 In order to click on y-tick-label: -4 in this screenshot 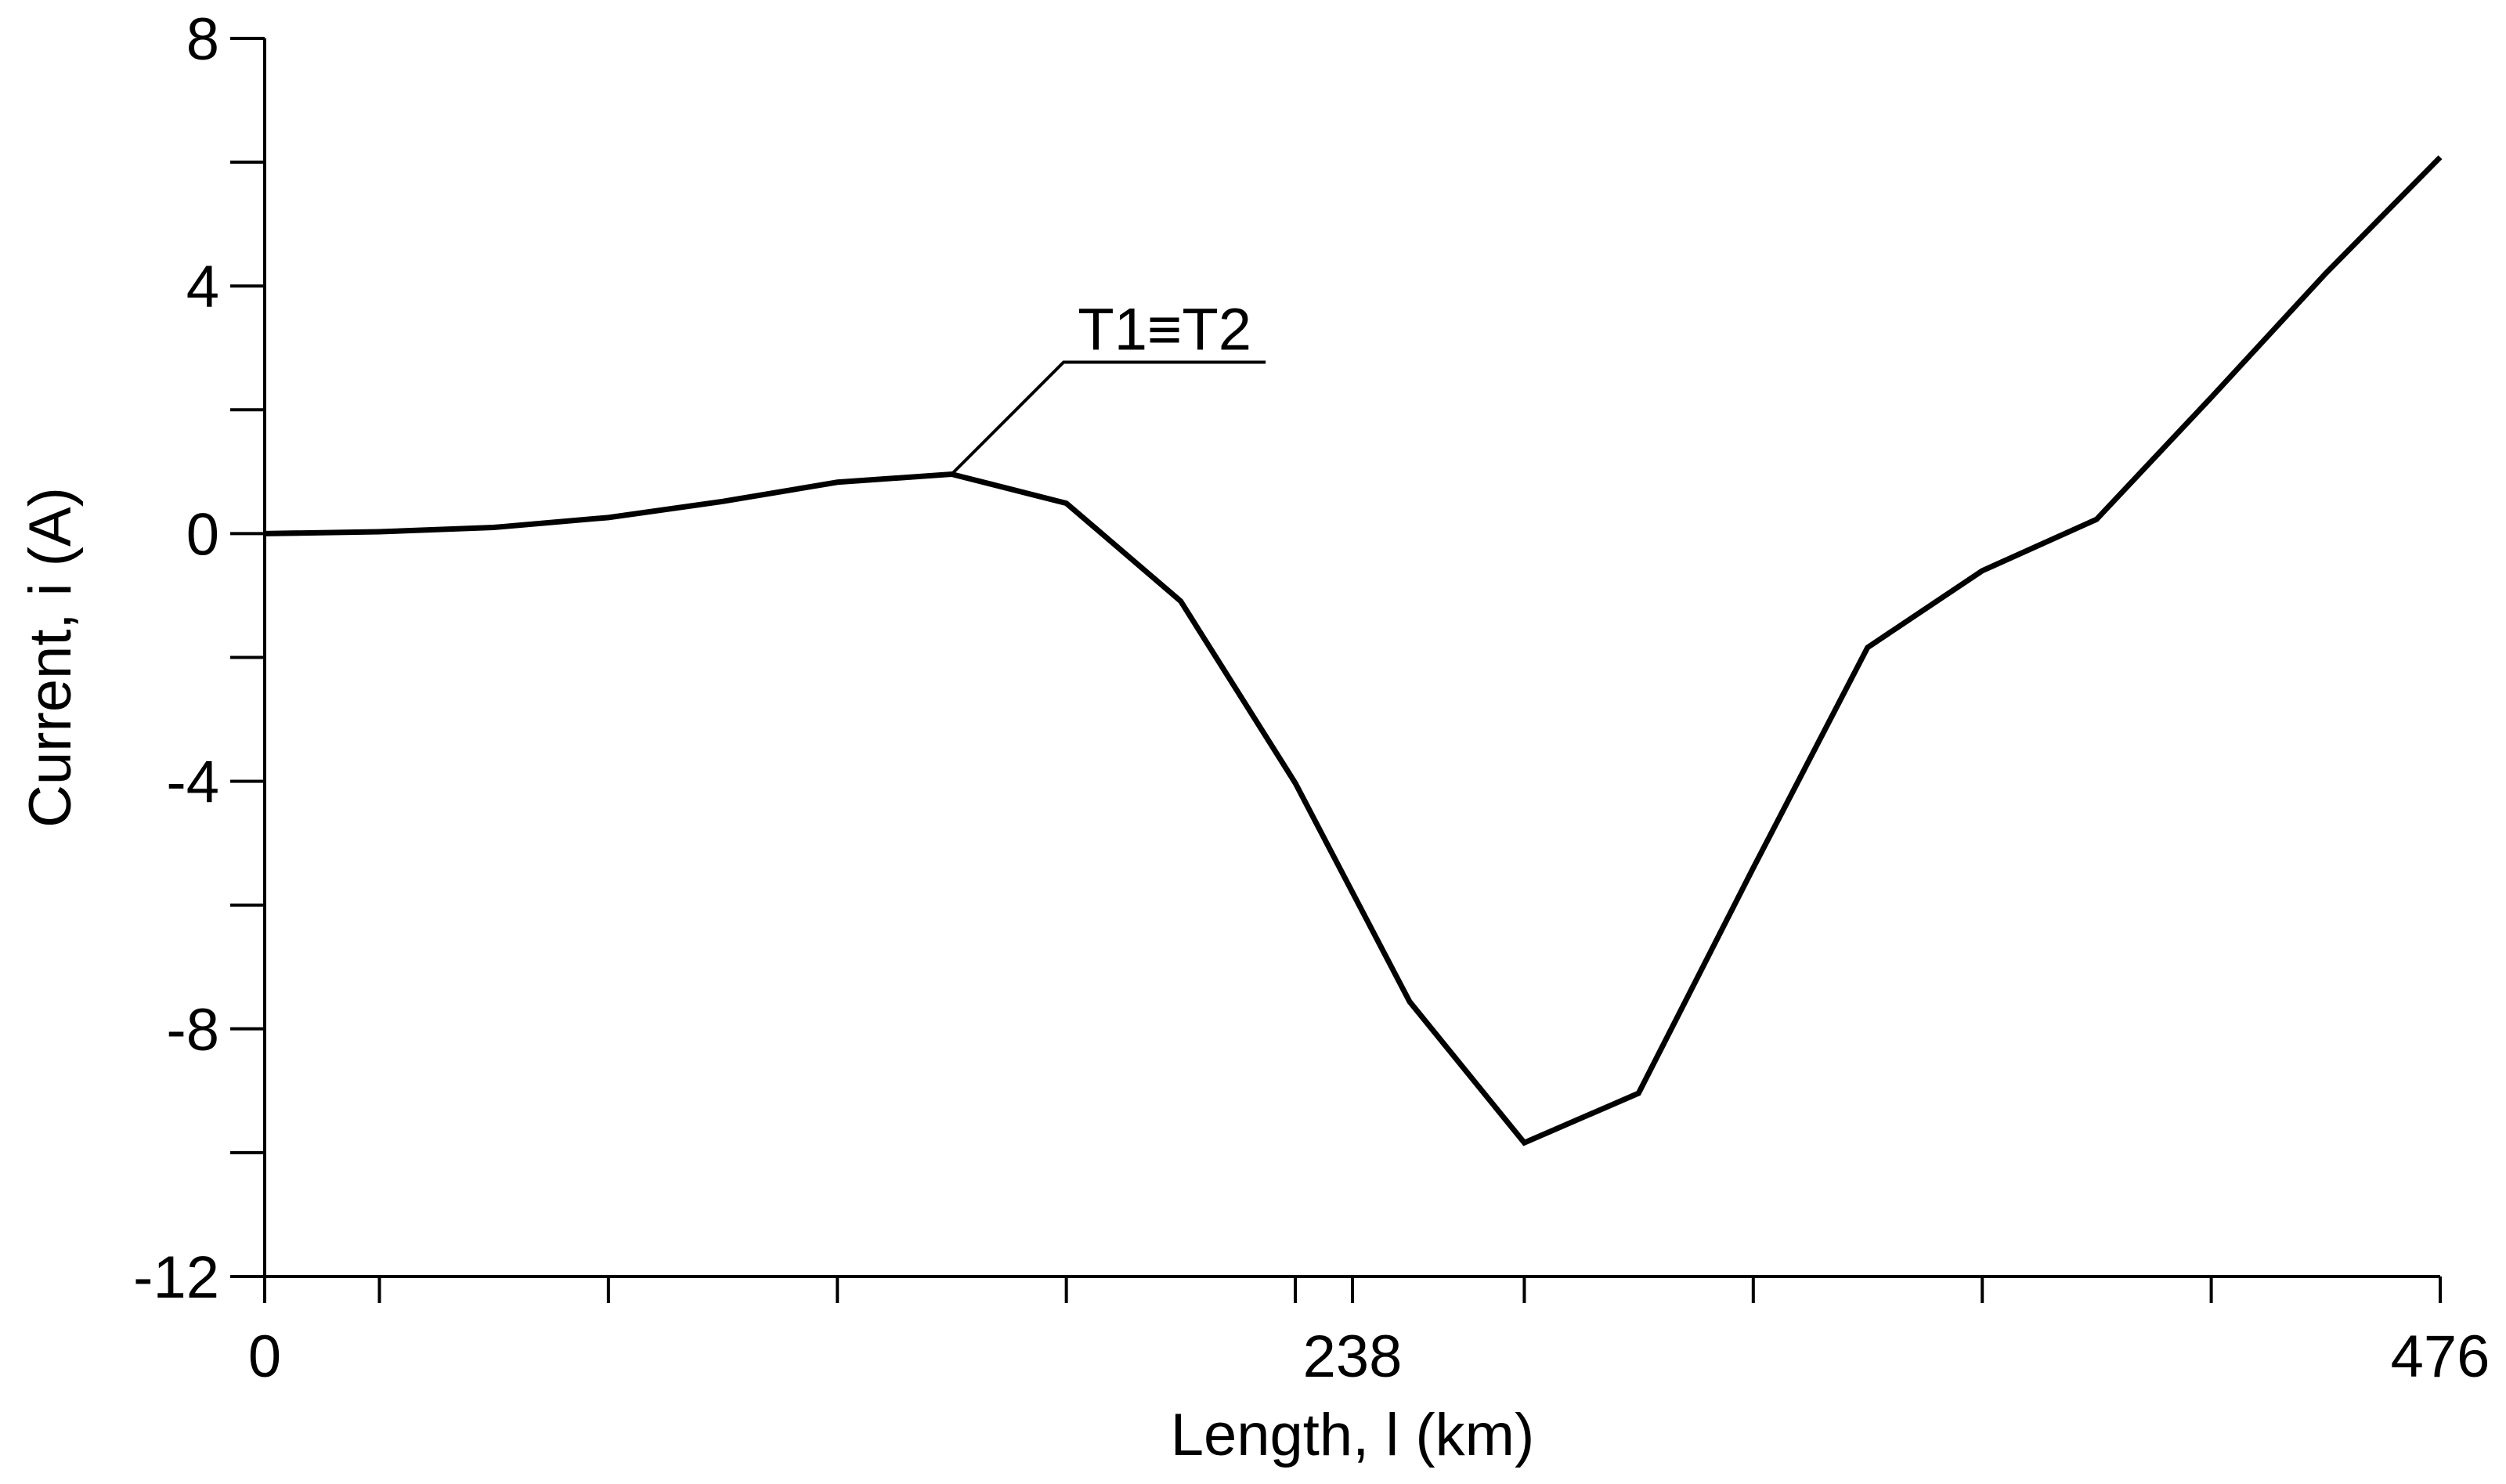, I will do `click(192, 782)`.